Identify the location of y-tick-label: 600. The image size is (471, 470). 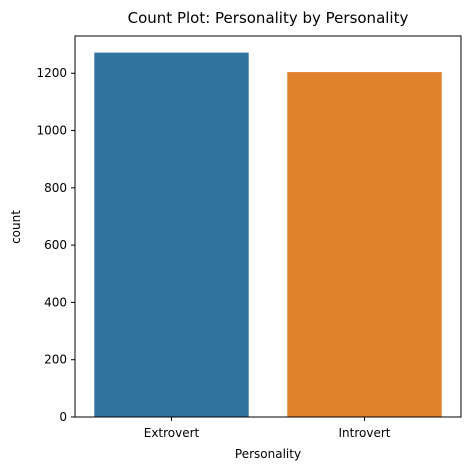
(55, 245).